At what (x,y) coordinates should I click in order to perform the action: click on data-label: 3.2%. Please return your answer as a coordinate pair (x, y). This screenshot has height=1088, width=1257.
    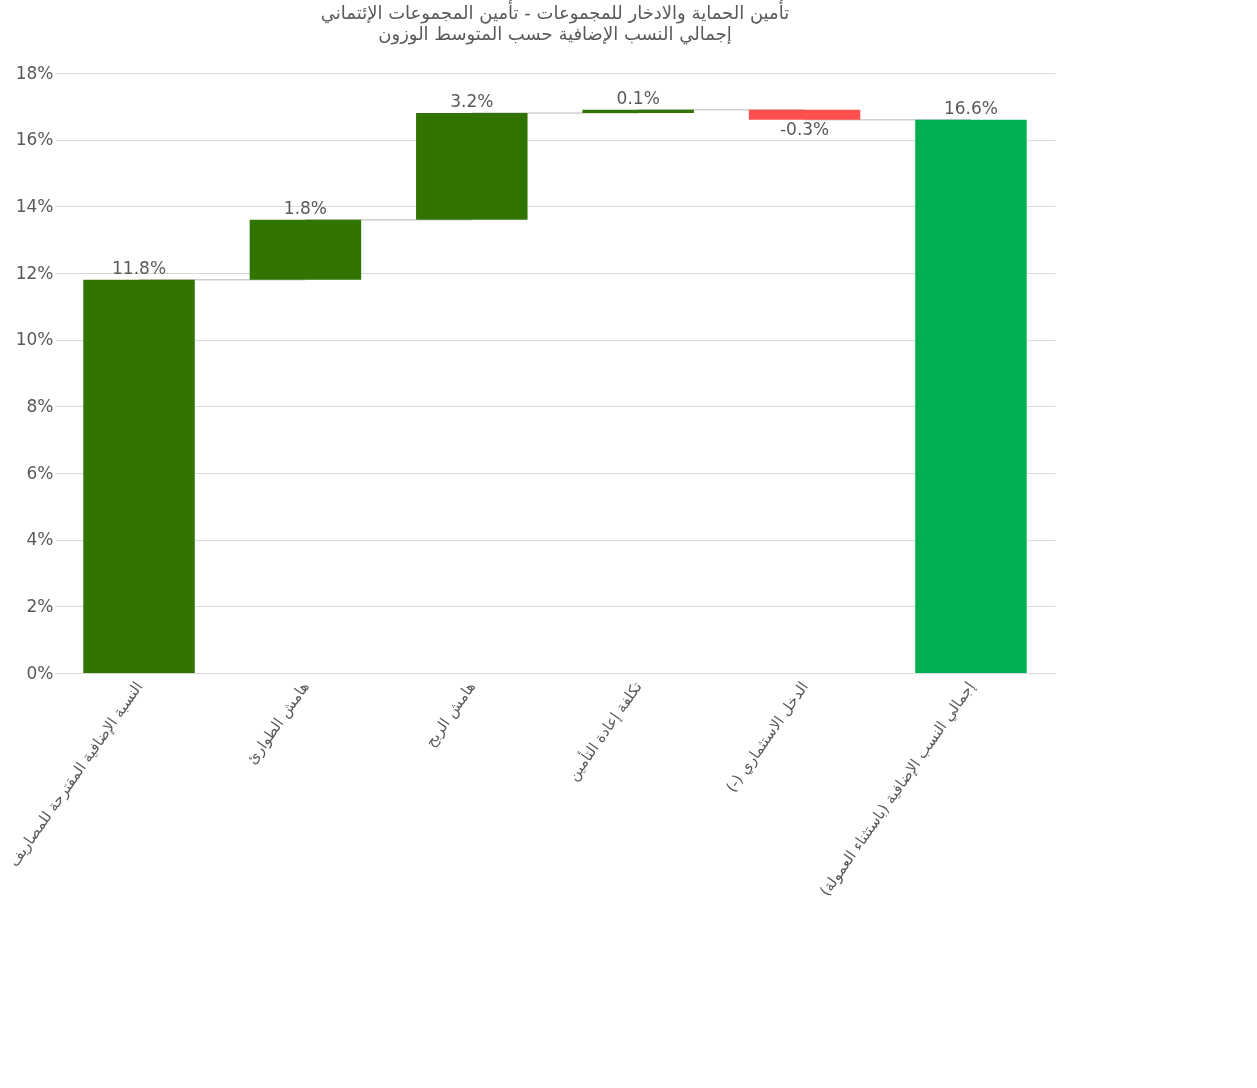
    Looking at the image, I should click on (472, 101).